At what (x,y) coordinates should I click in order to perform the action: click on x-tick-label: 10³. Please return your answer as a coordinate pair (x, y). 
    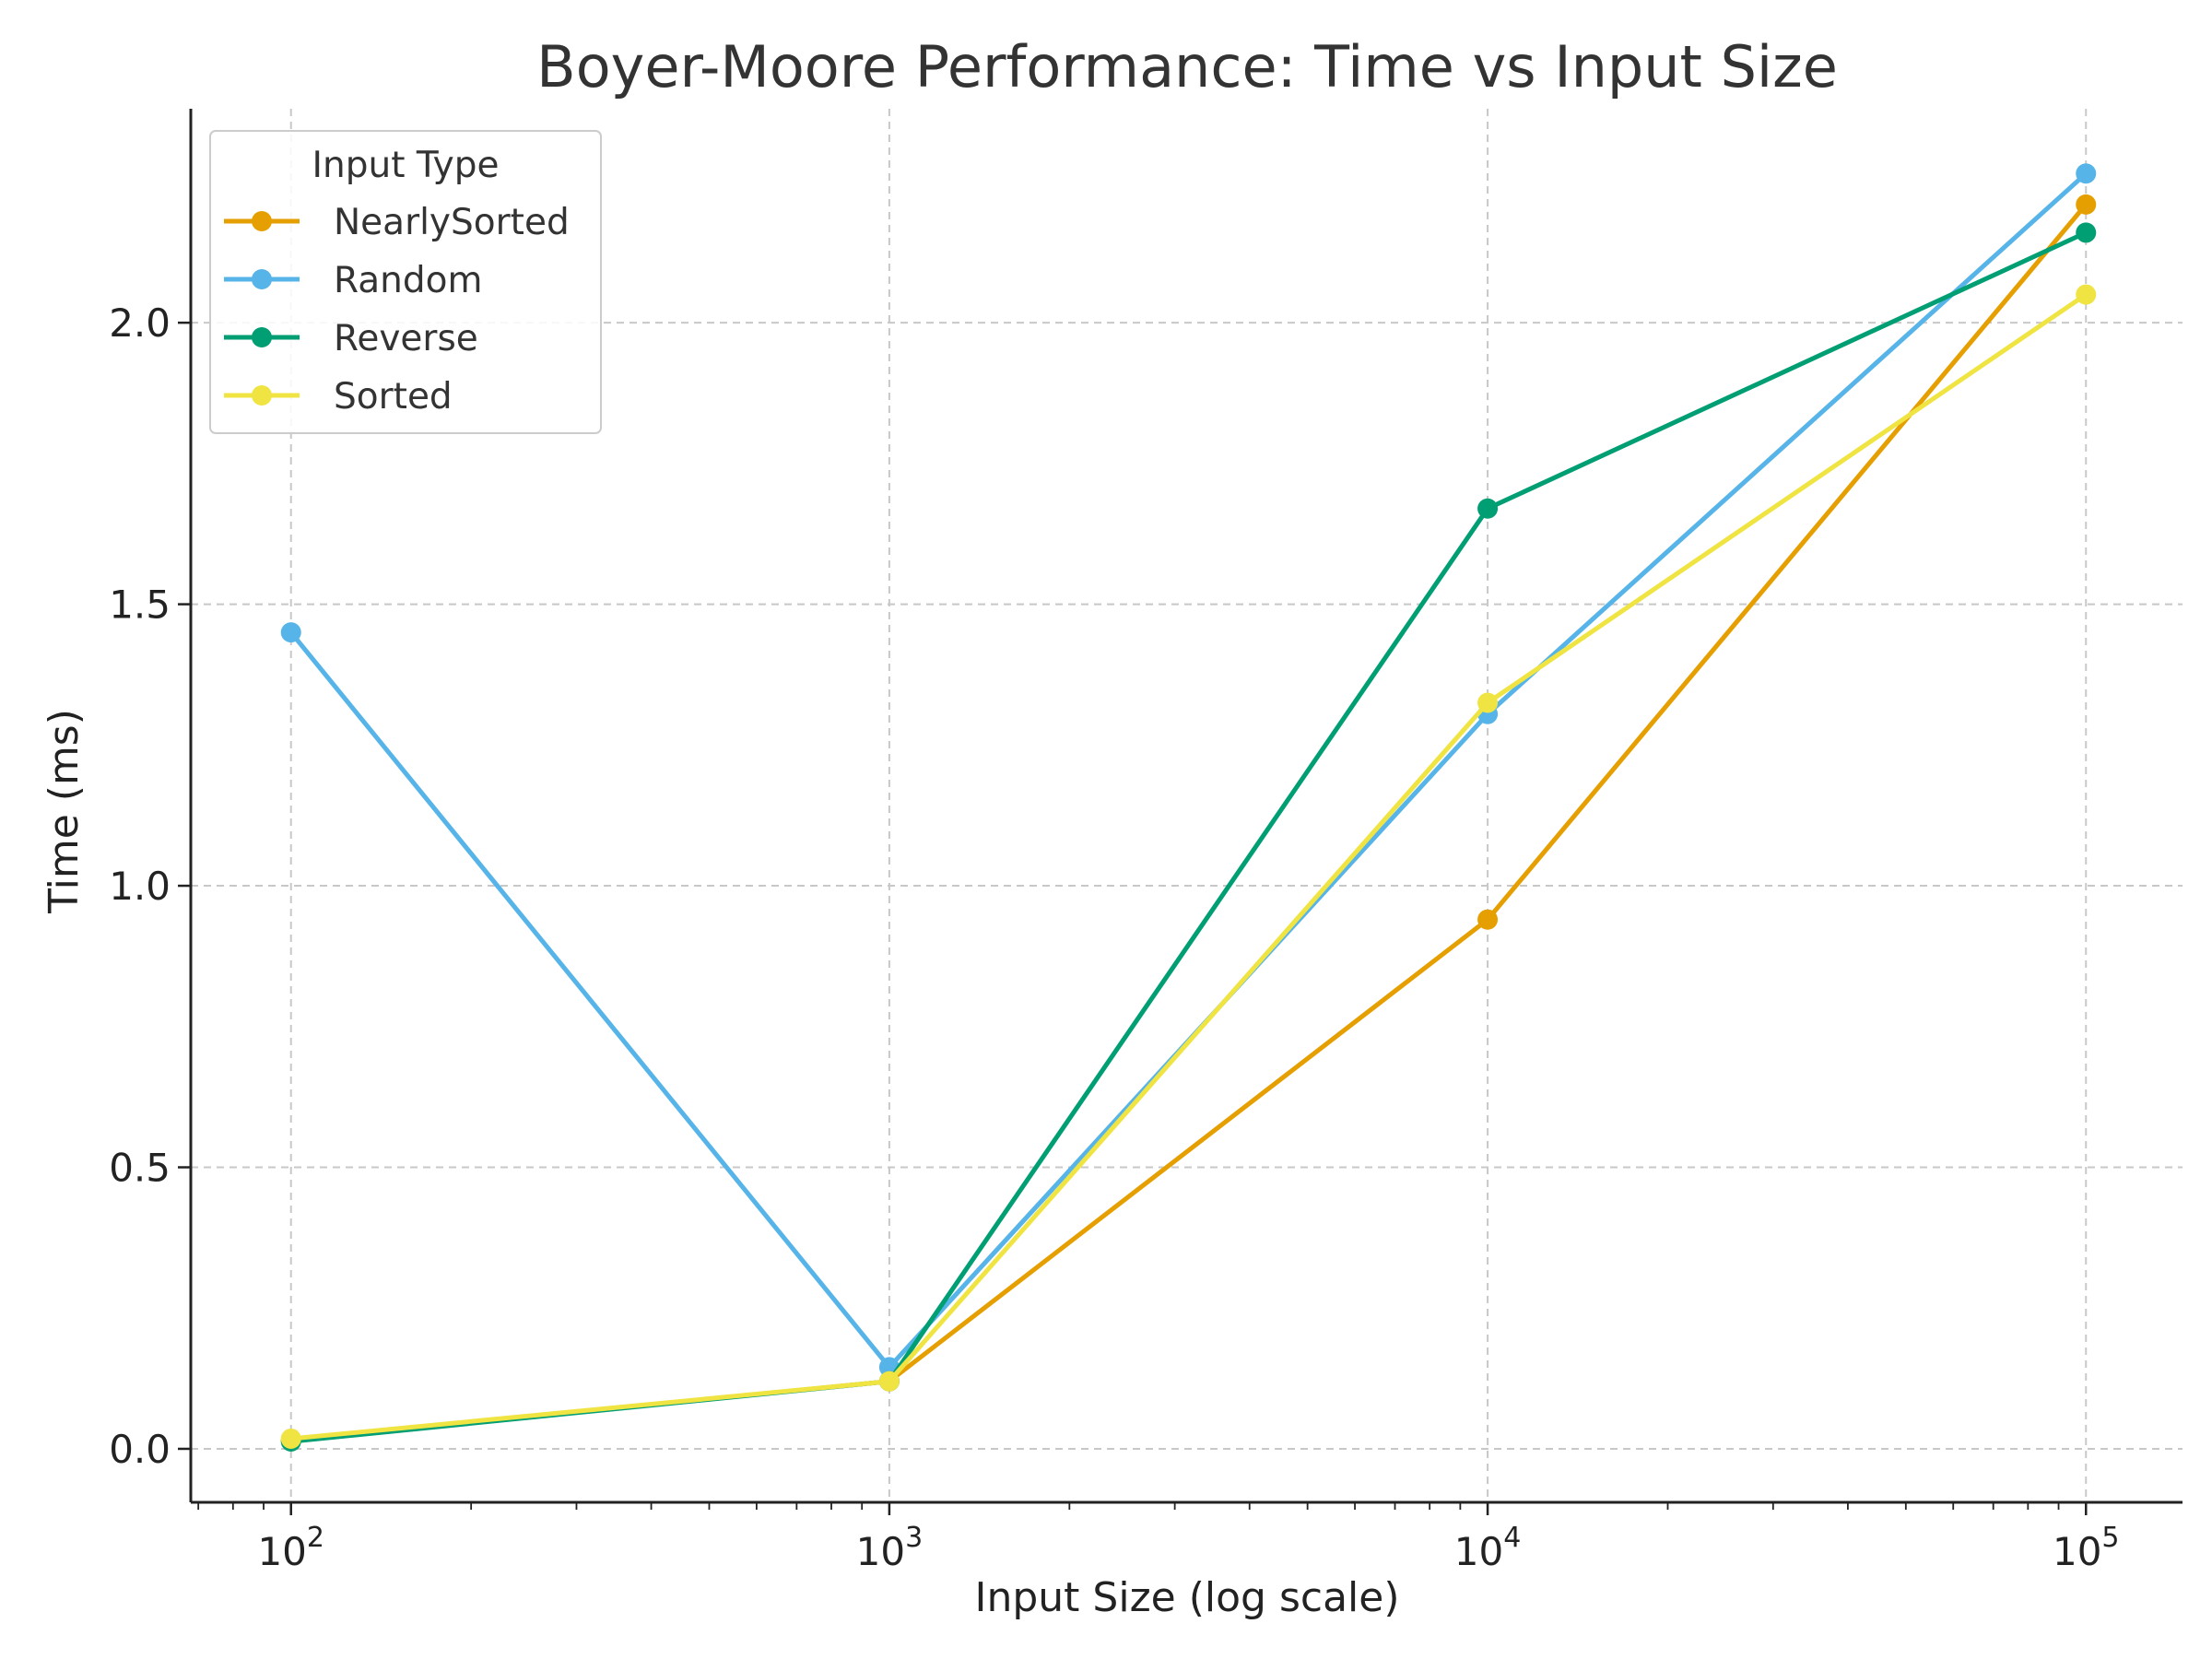
    Looking at the image, I should click on (890, 1548).